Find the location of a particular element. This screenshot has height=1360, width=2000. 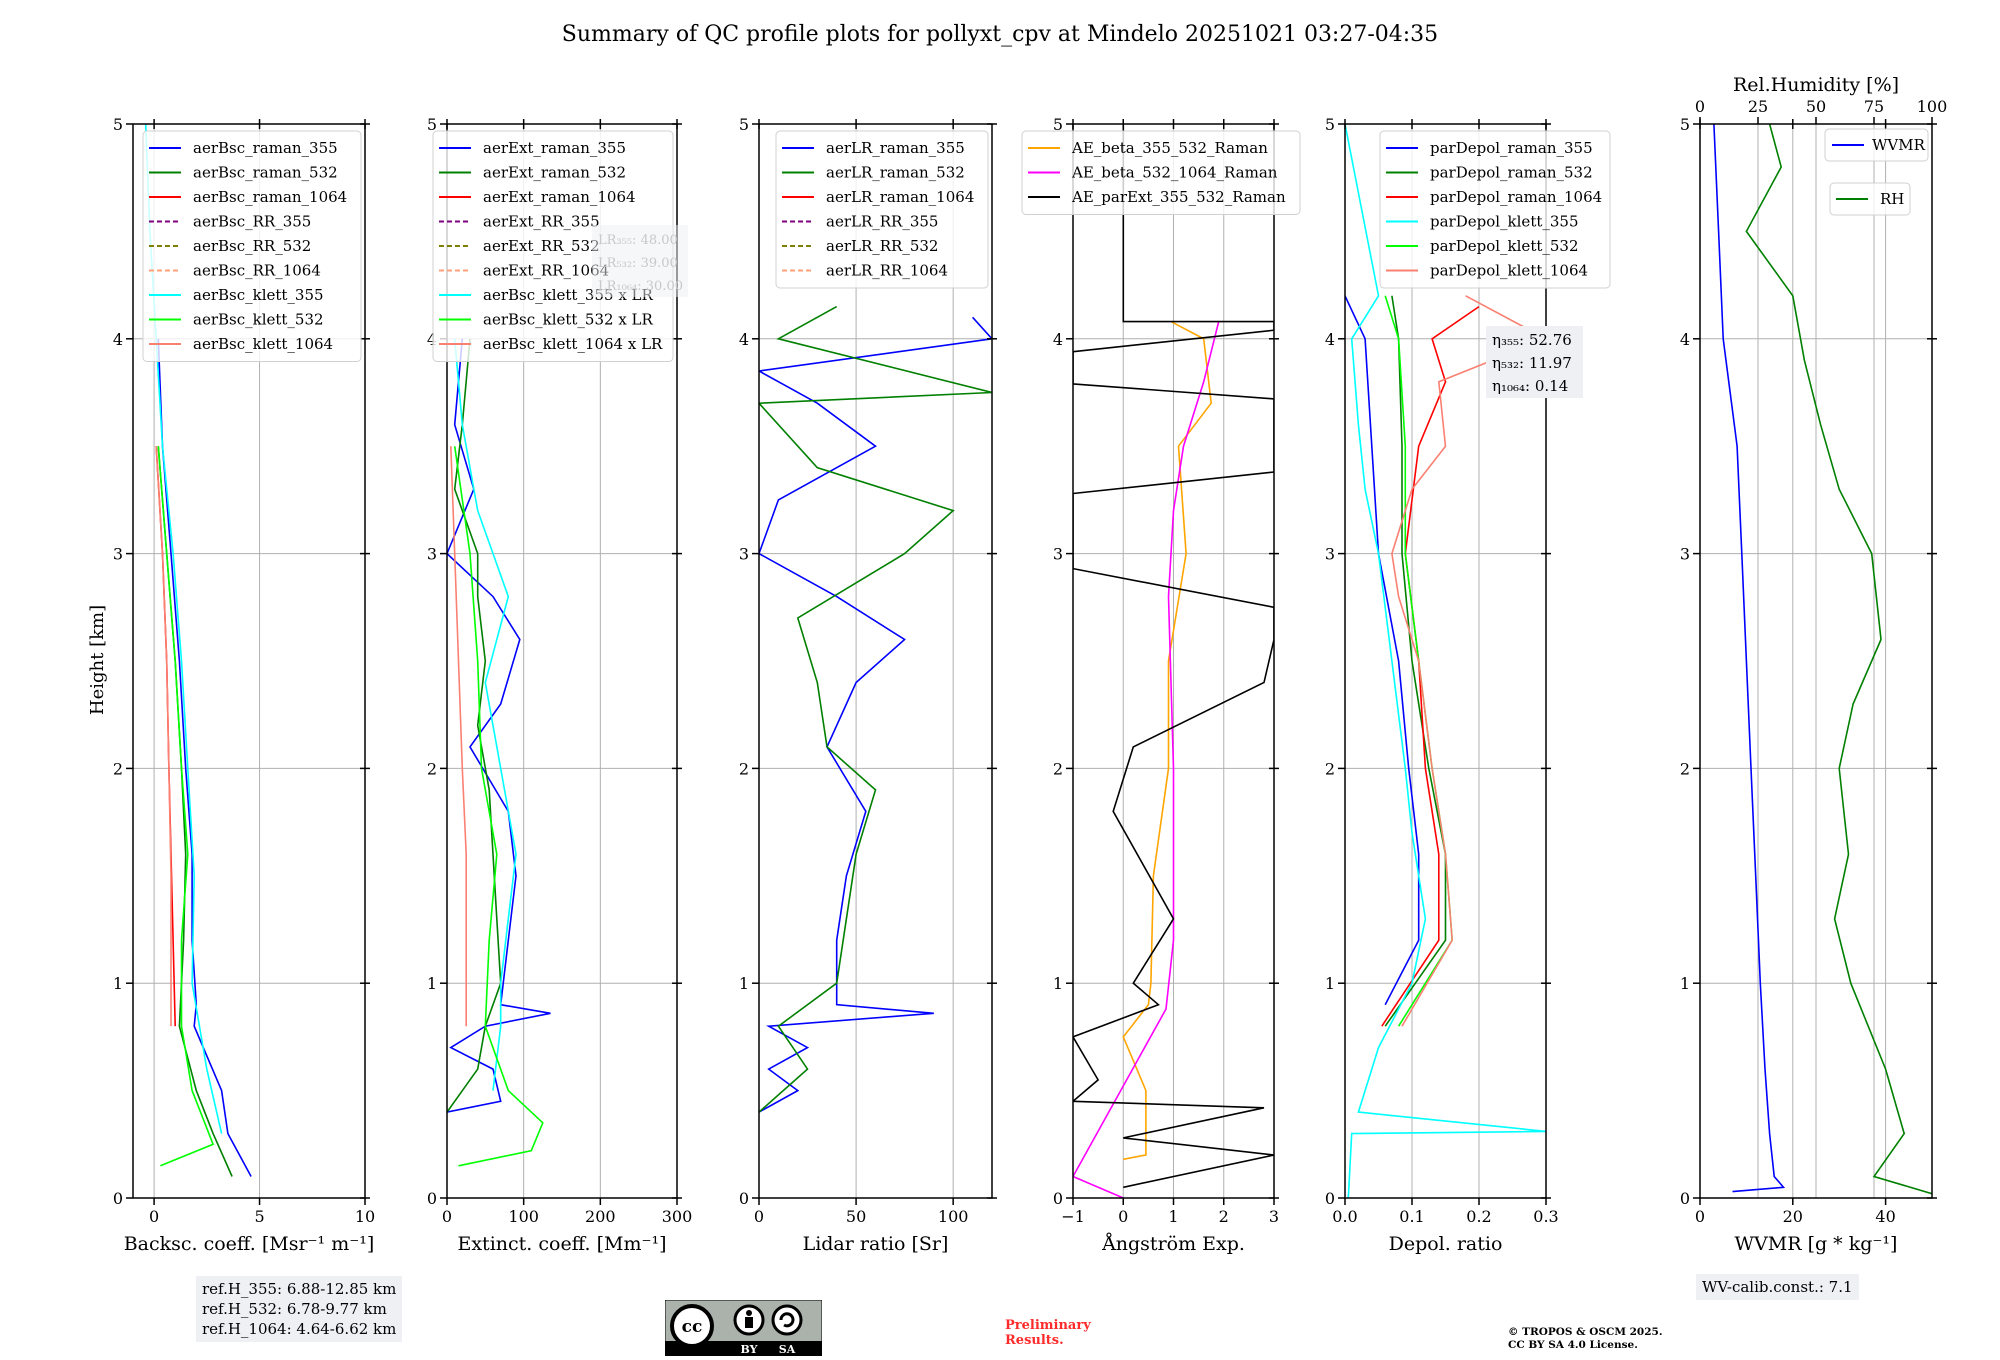

x-tick-label: 0.2 is located at coordinates (1478, 1216).